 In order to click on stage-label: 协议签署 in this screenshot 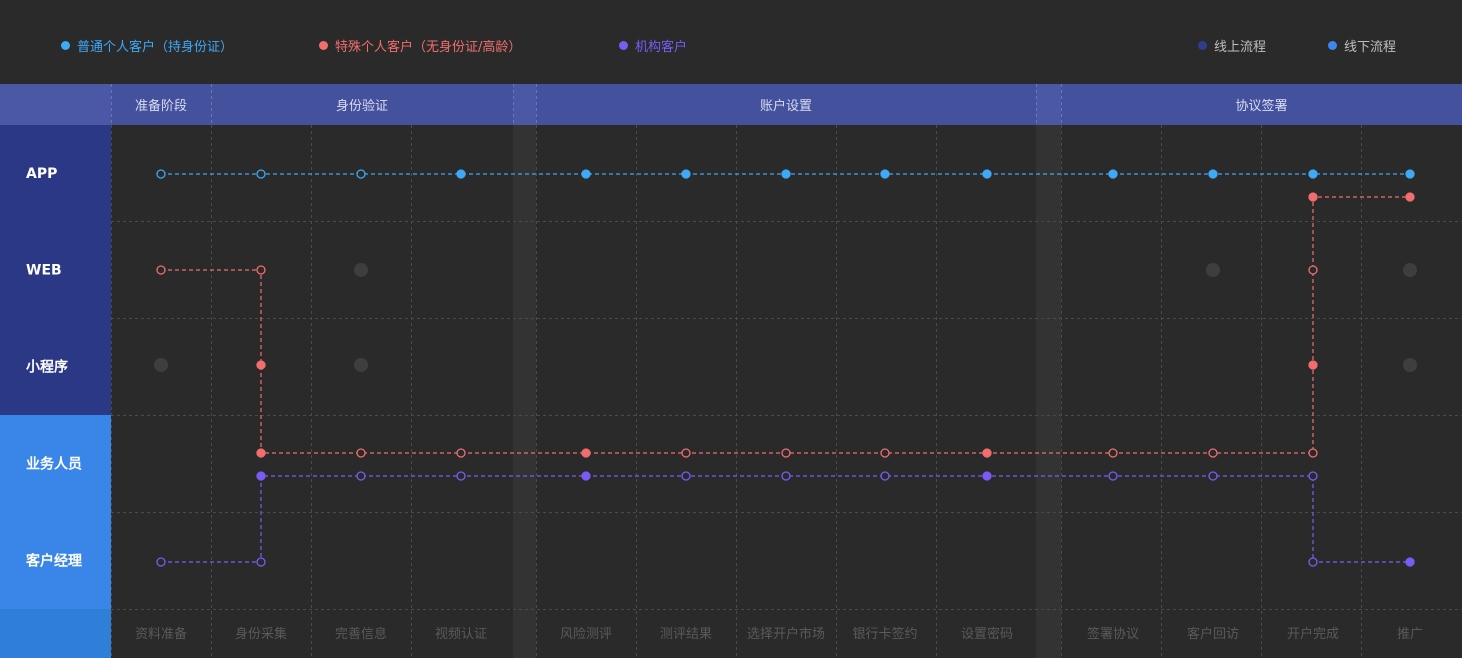, I will do `click(1261, 106)`.